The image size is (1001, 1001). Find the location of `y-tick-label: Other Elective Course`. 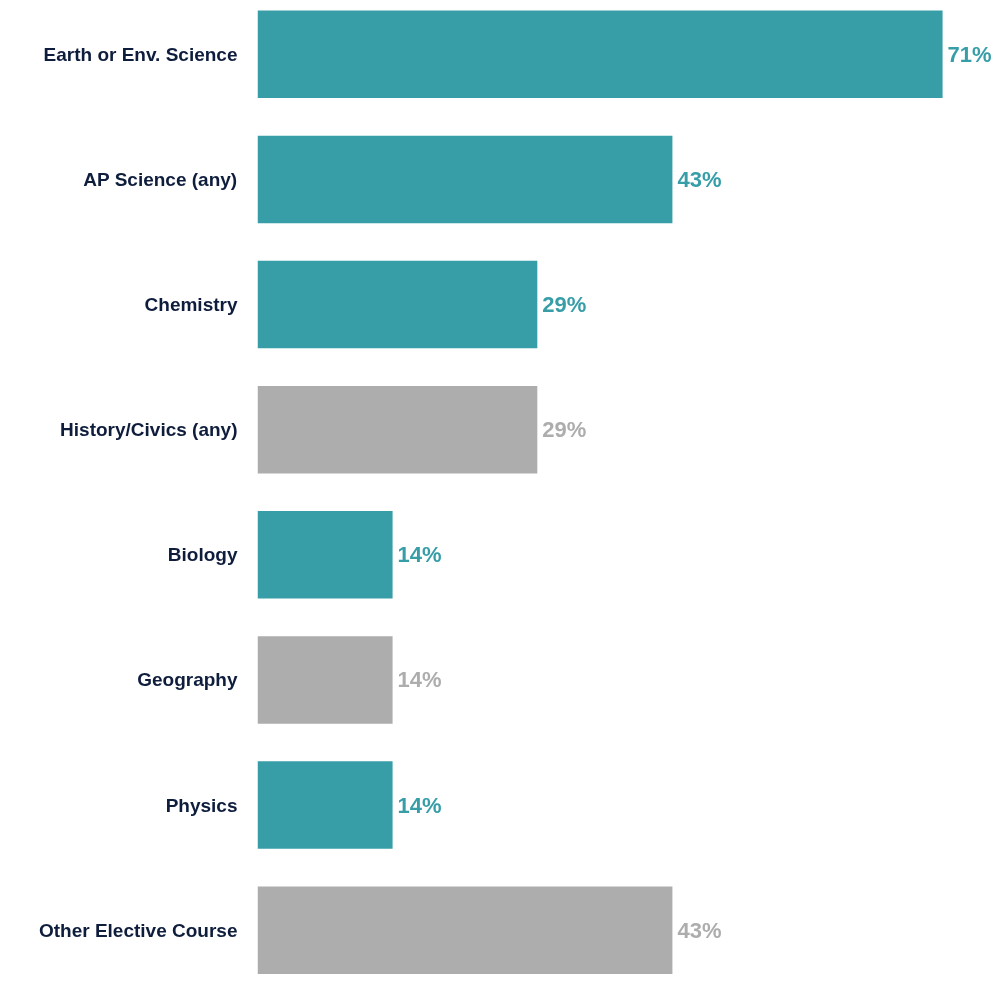

y-tick-label: Other Elective Course is located at coordinates (138, 930).